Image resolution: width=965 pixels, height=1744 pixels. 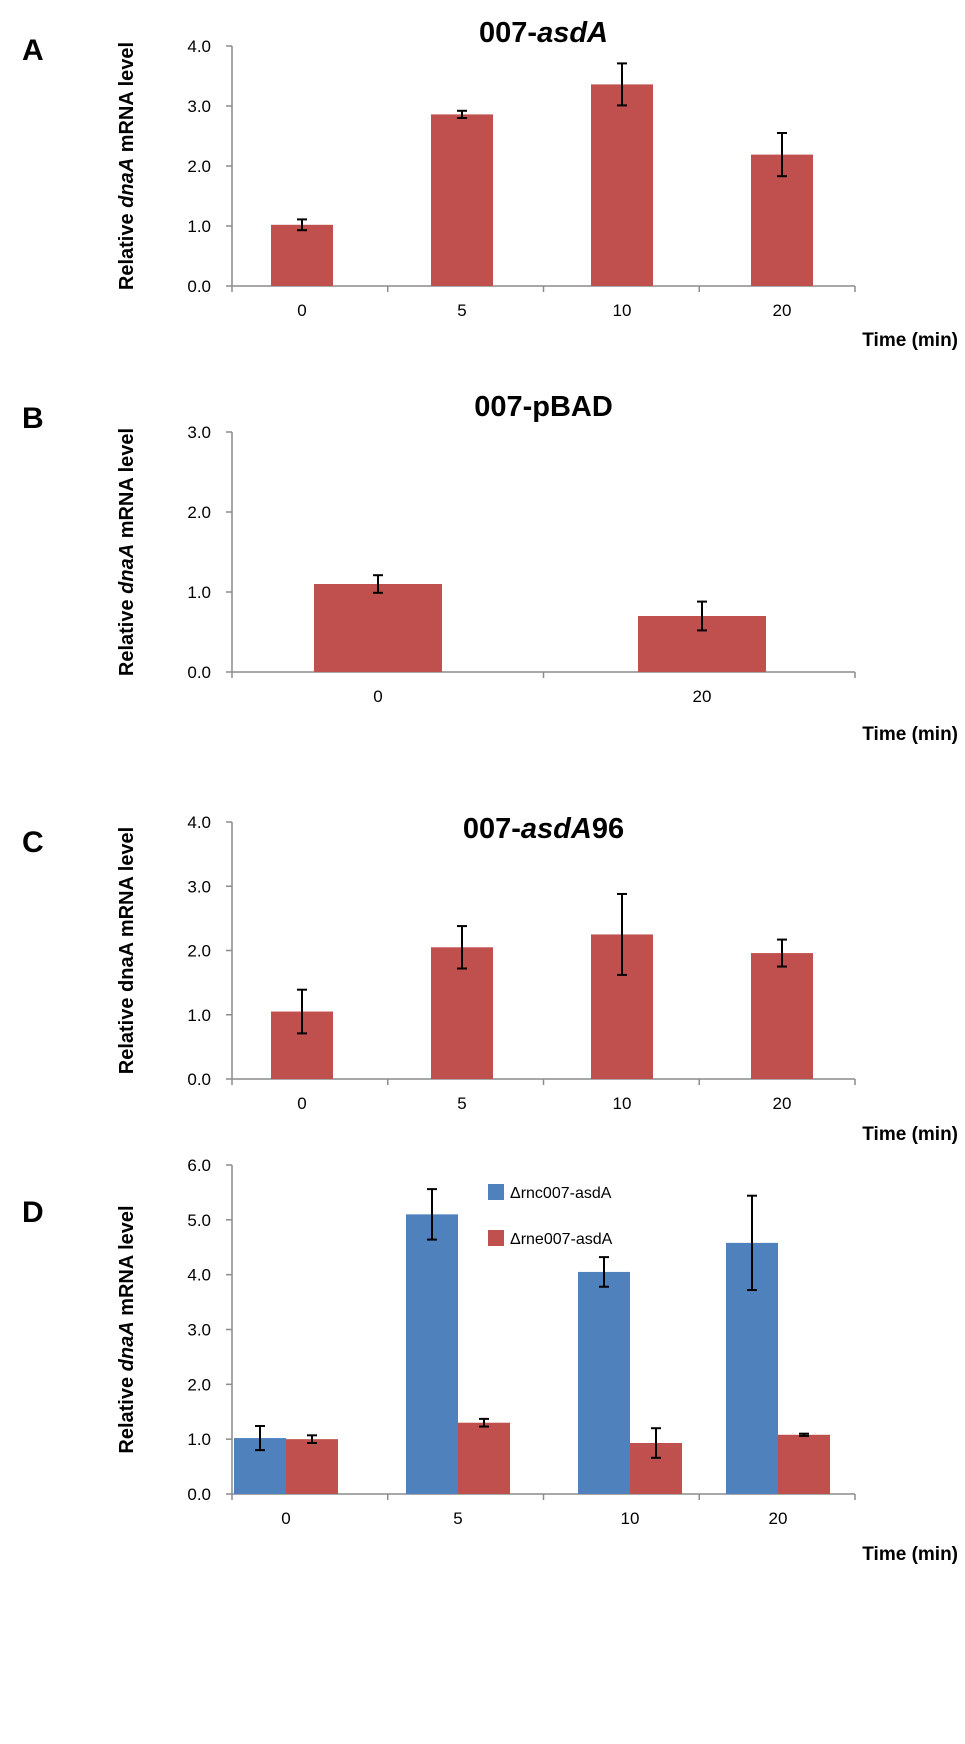 I want to click on legend-label: Δrne007-asdA, so click(x=561, y=1239).